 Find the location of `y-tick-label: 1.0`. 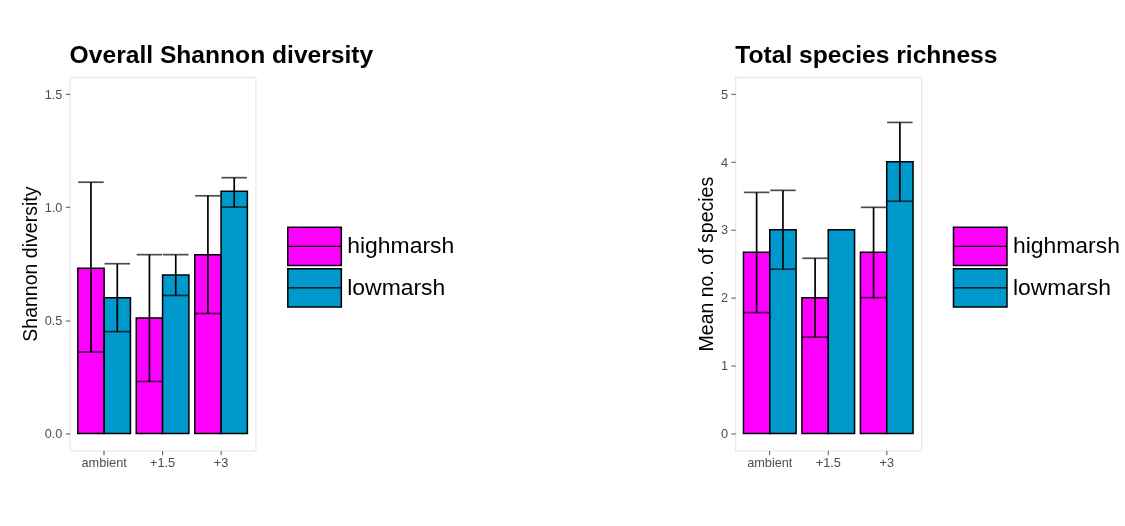

y-tick-label: 1.0 is located at coordinates (53, 207).